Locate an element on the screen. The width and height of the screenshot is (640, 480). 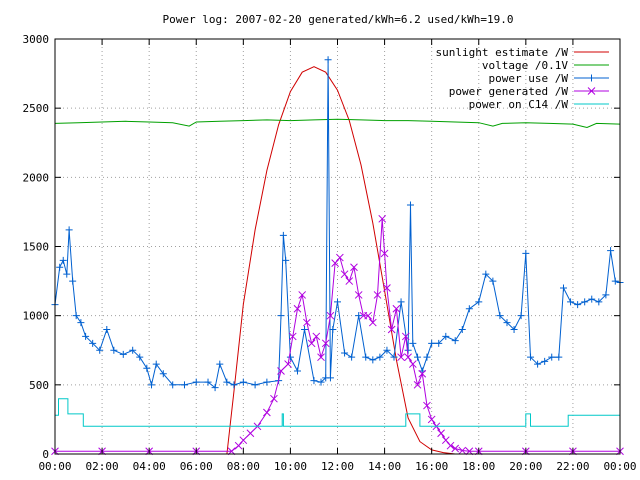
series-voltage-0-1v is located at coordinates (337, 123).